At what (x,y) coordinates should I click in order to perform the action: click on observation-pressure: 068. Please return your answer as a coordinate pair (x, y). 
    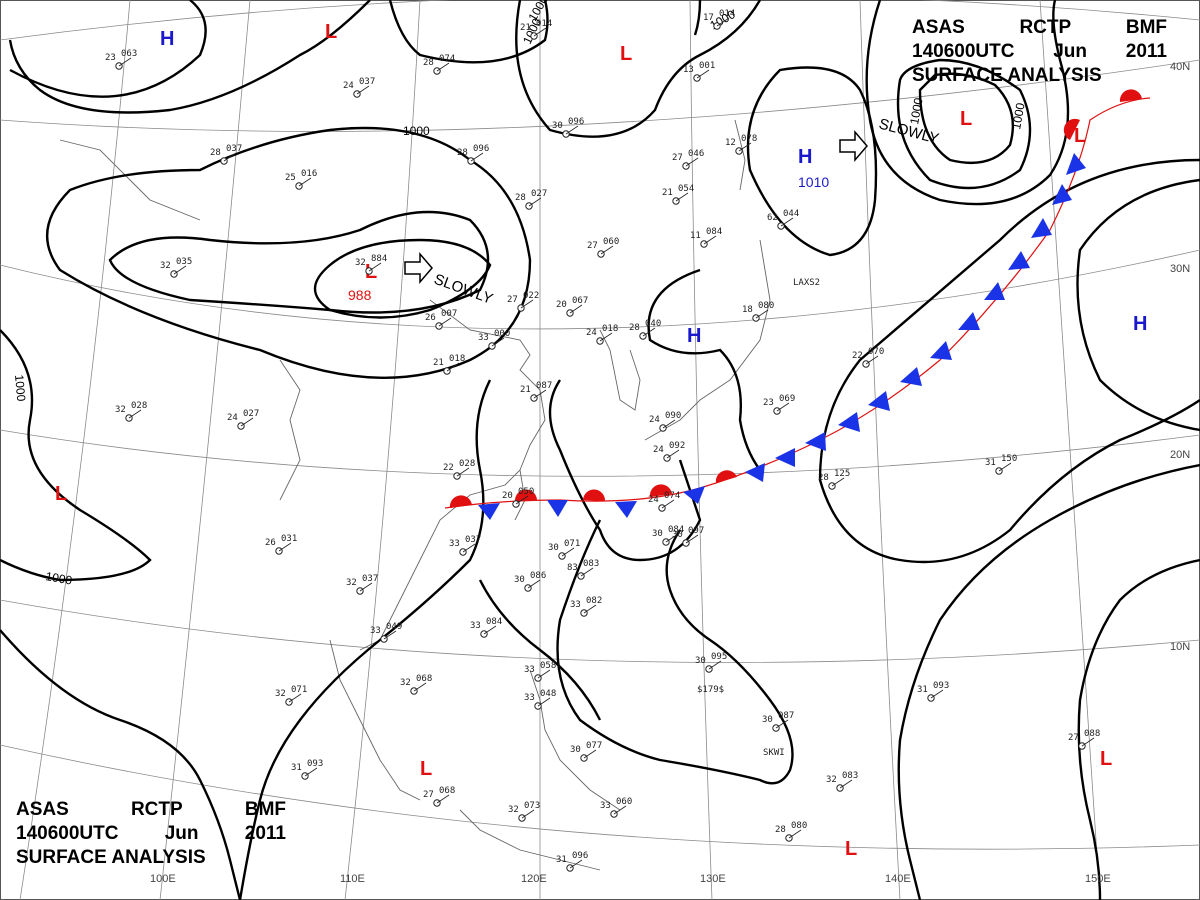
    Looking at the image, I should click on (447, 791).